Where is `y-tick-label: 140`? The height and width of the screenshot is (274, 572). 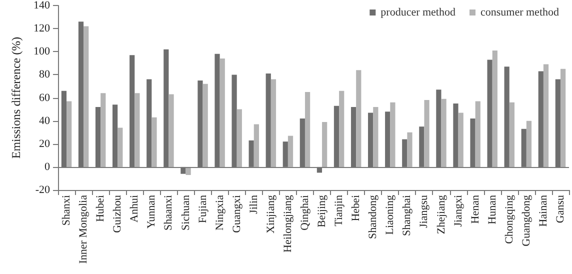 y-tick-label: 140 is located at coordinates (42, 6).